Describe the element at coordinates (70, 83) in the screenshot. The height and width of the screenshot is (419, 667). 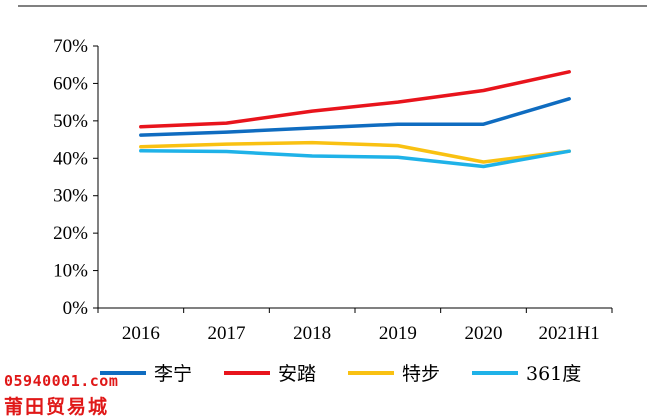
I see `y-tick-label: 60%` at that location.